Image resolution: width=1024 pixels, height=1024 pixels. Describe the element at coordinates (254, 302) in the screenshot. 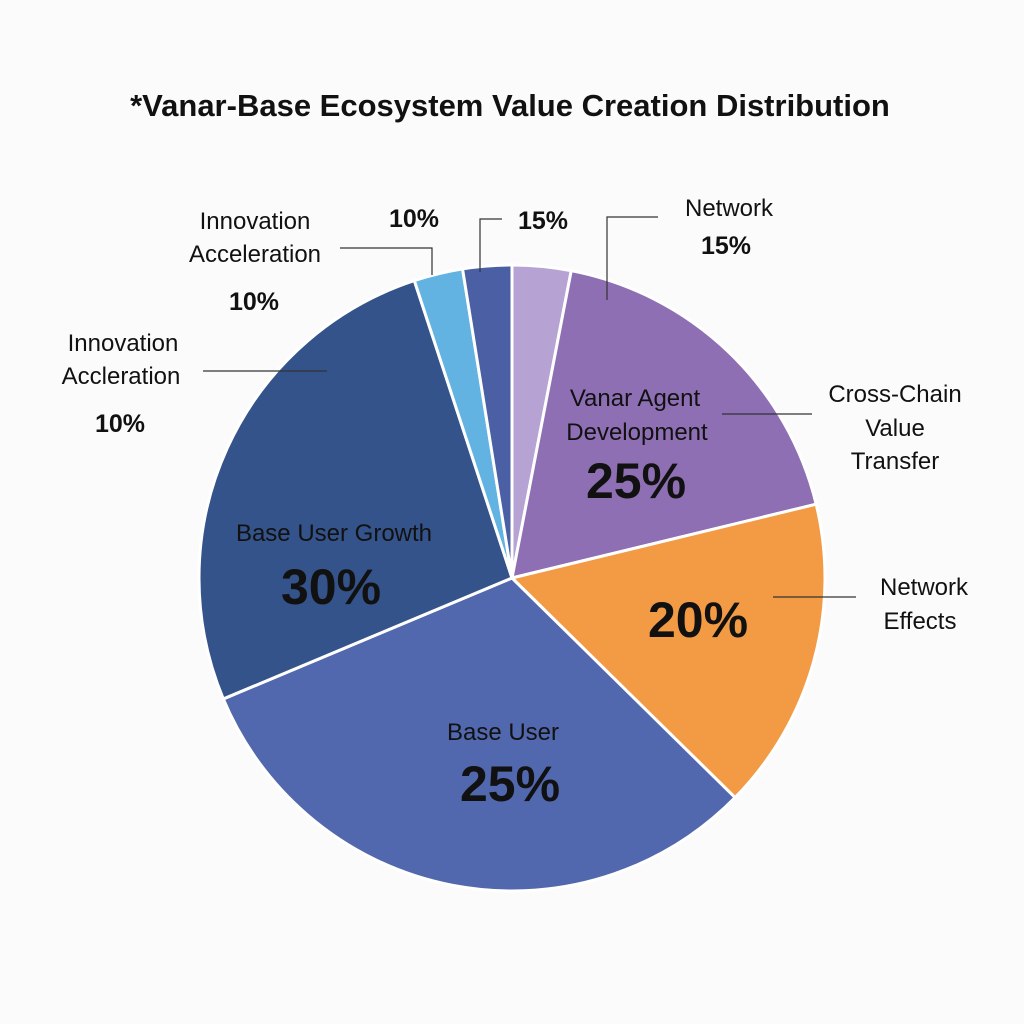

I see `callout-innovation-acceleration-percent: 10%` at that location.